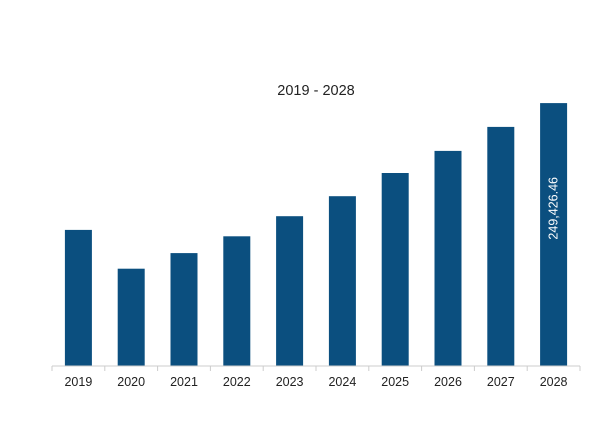 Image resolution: width=598 pixels, height=441 pixels. I want to click on bar-2023, so click(290, 291).